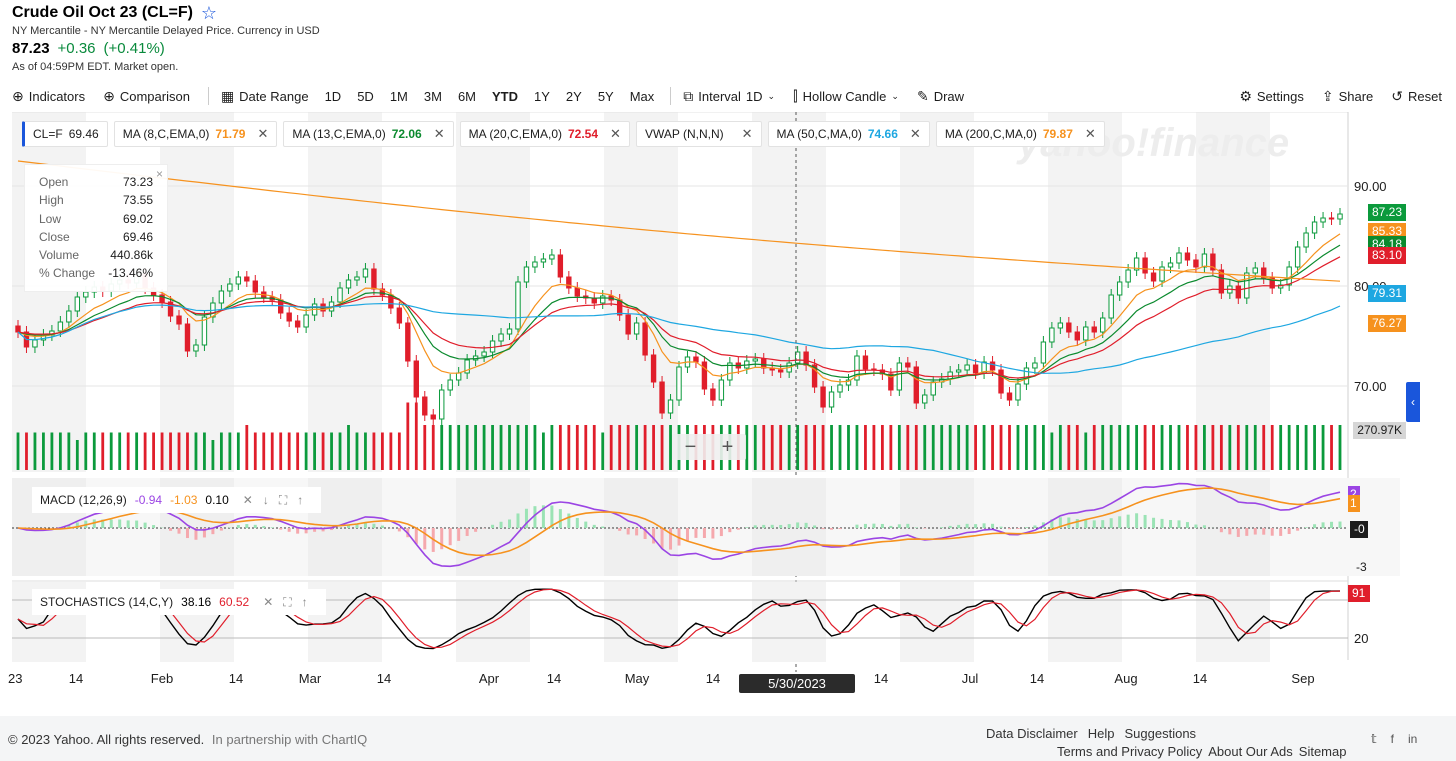 Image resolution: width=1456 pixels, height=761 pixels. What do you see at coordinates (542, 96) in the screenshot?
I see `range-1y: 1Y` at bounding box center [542, 96].